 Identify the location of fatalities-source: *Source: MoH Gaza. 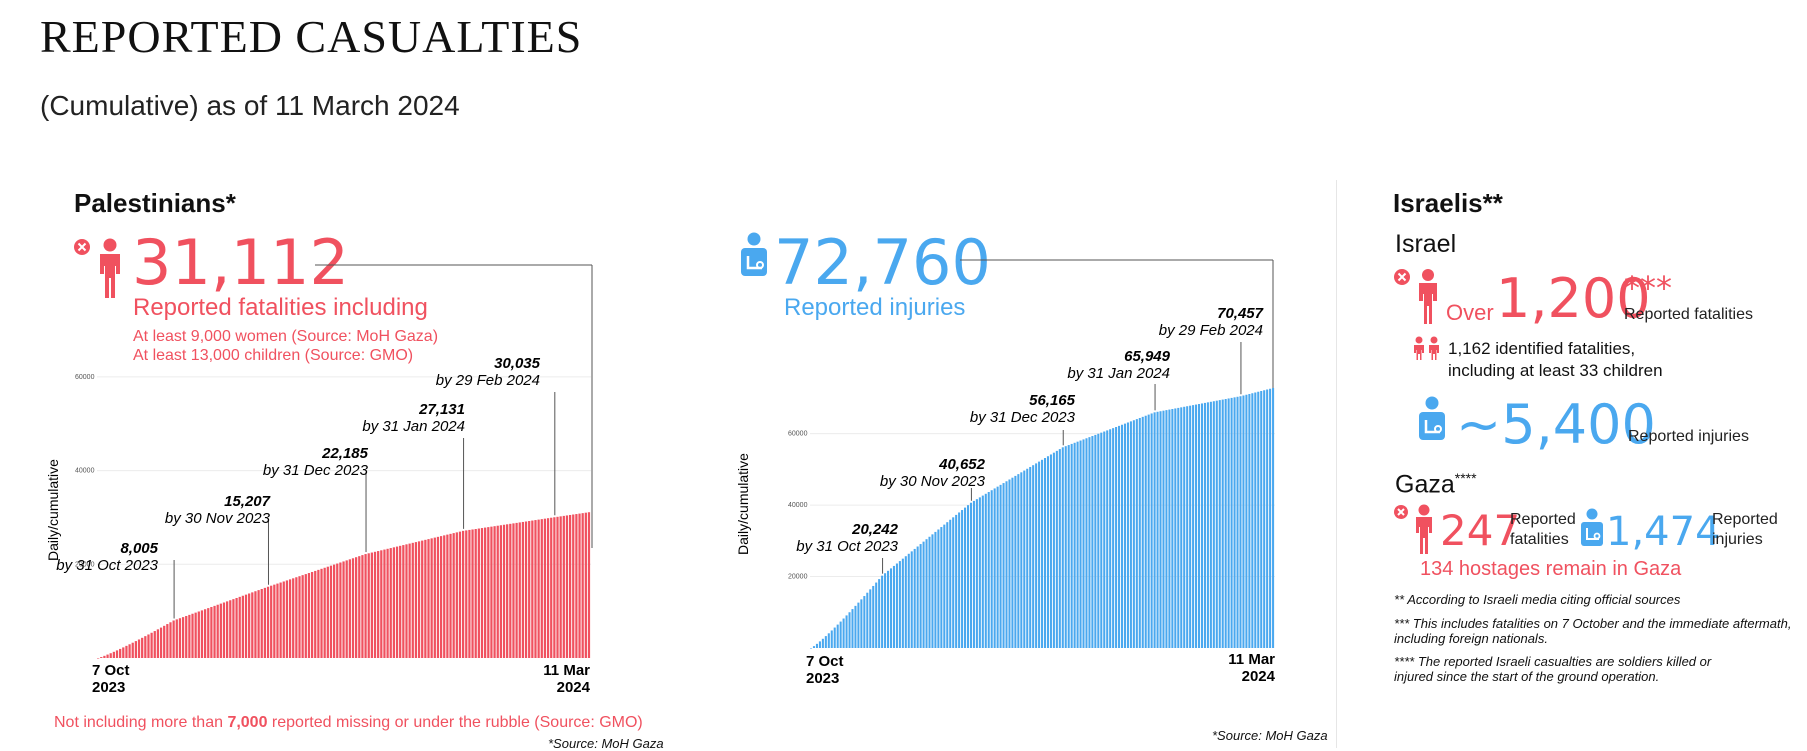
(606, 743).